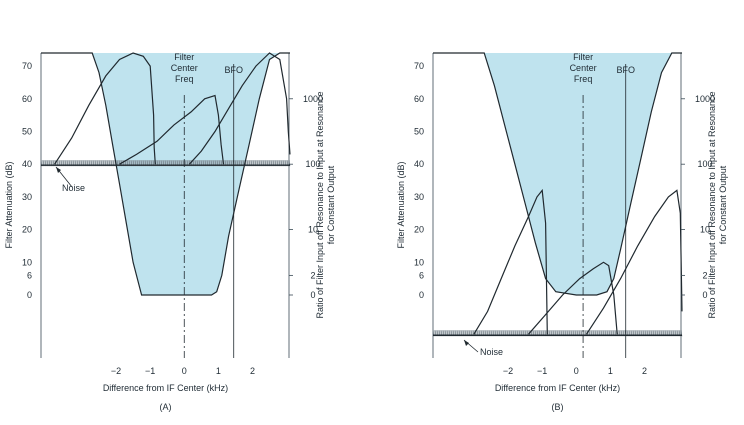  I want to click on panel-caption: (A), so click(166, 407).